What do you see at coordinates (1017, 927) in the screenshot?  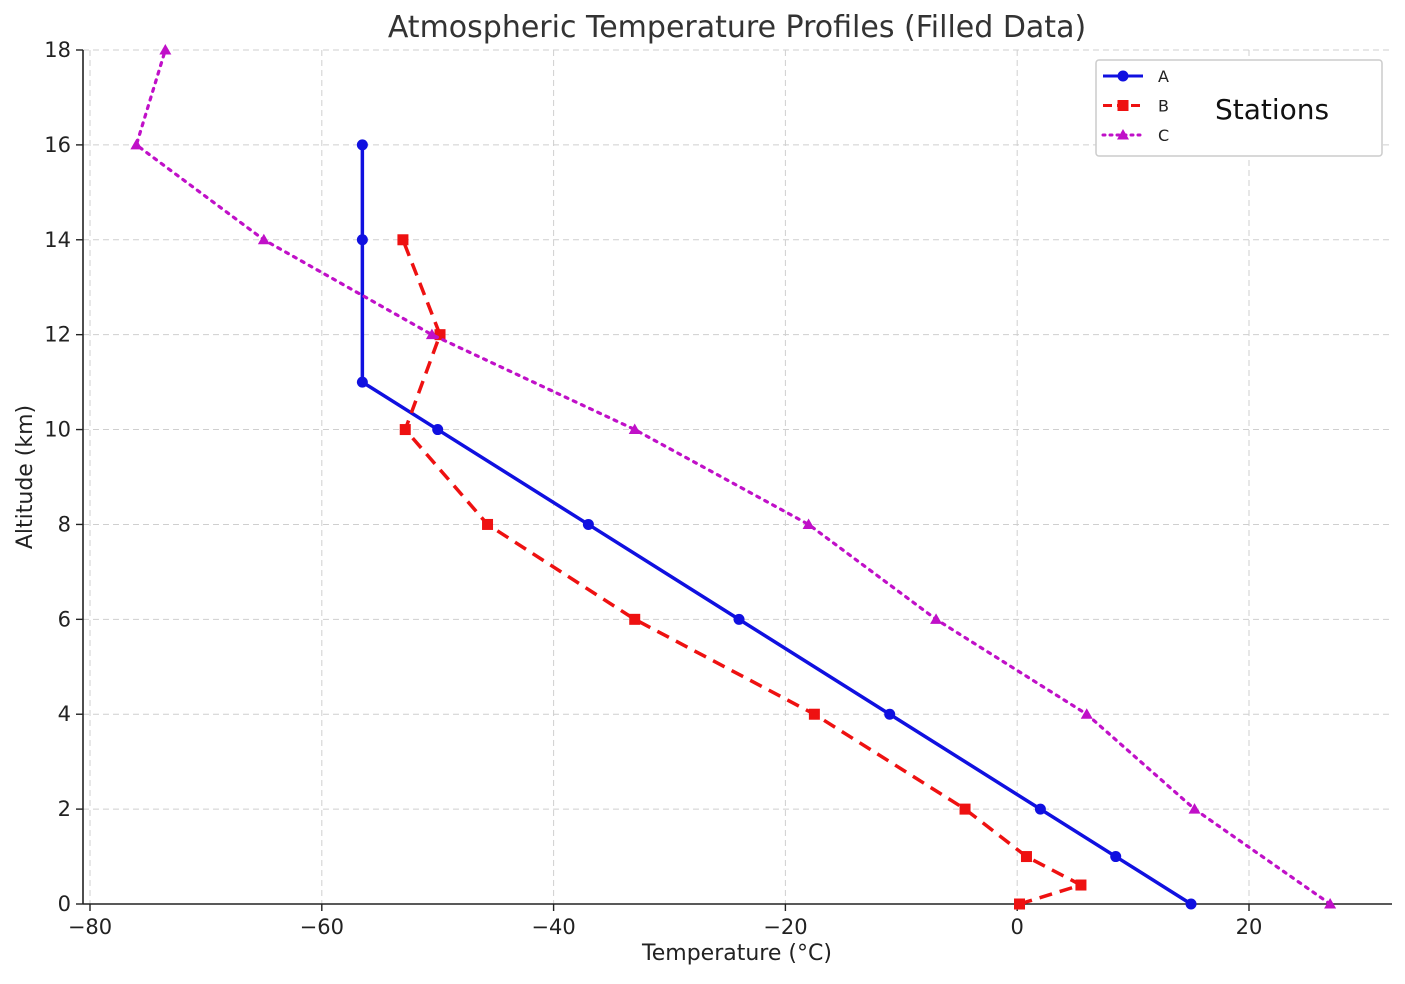 I see `x-tick-label: 0` at bounding box center [1017, 927].